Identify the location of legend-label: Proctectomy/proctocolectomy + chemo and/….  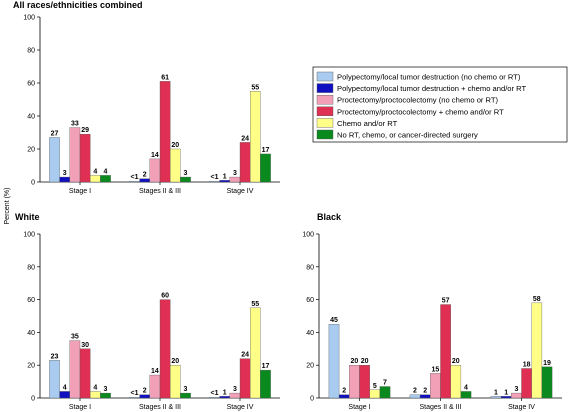
(420, 111).